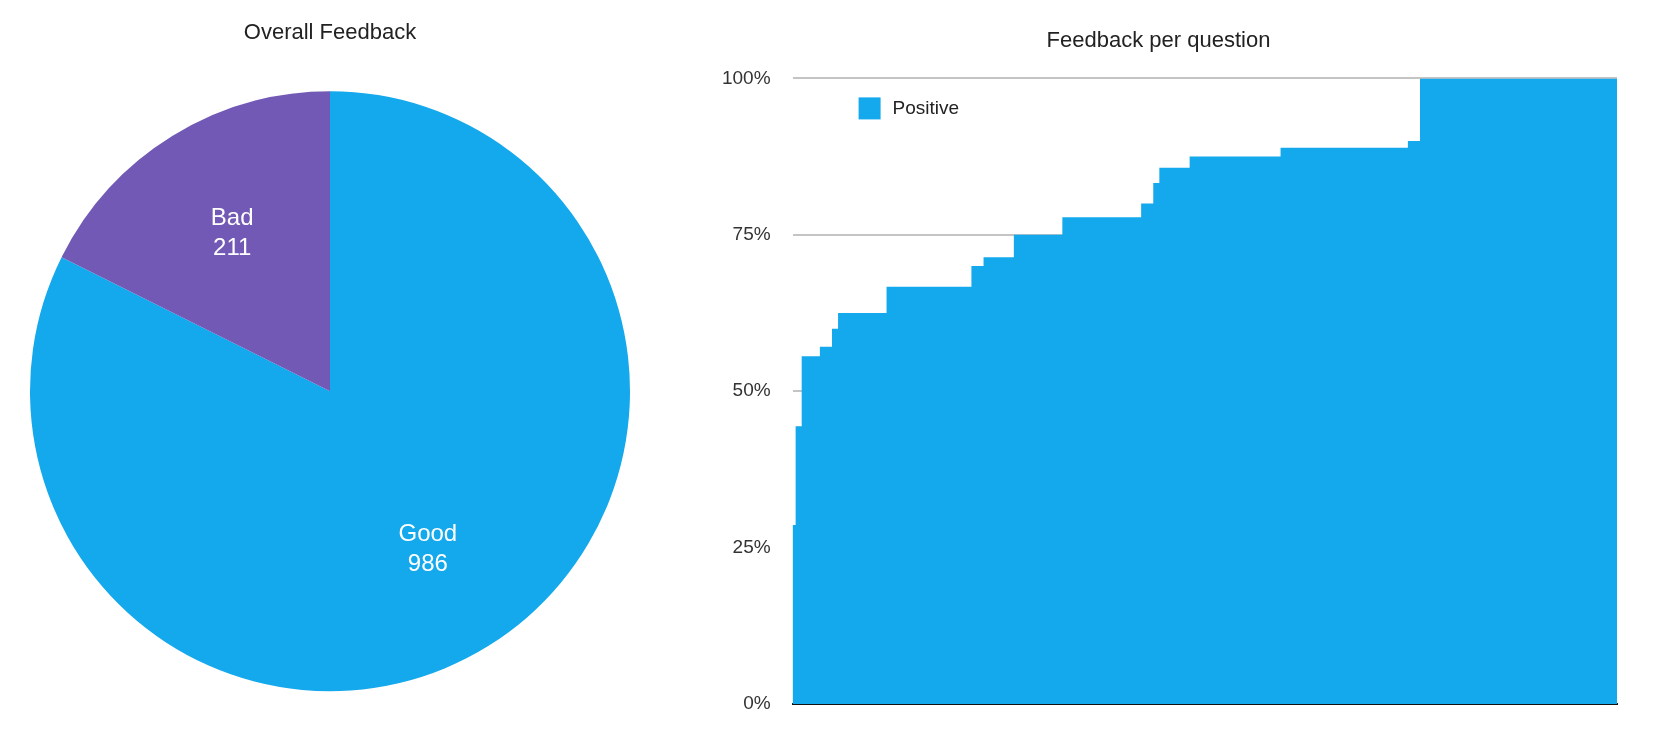 This screenshot has width=1672, height=756. I want to click on slice-label: Good, so click(428, 533).